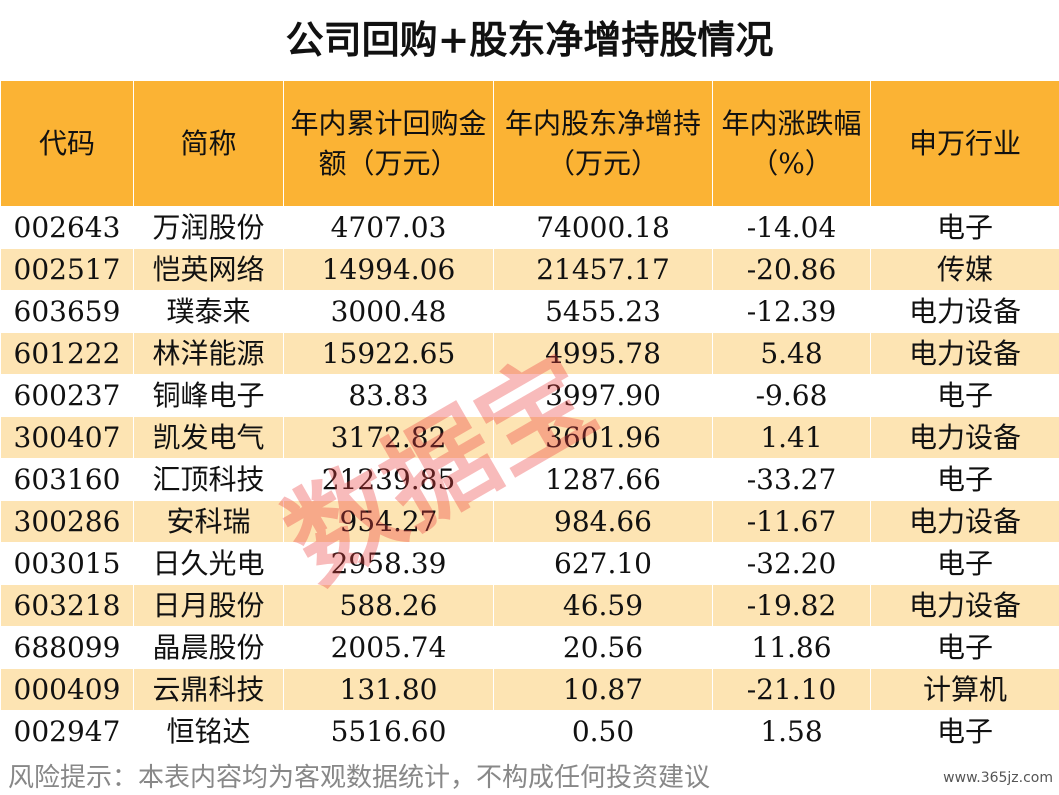 This screenshot has height=795, width=1059. I want to click on table-cell: 璞泰来, so click(208, 311).